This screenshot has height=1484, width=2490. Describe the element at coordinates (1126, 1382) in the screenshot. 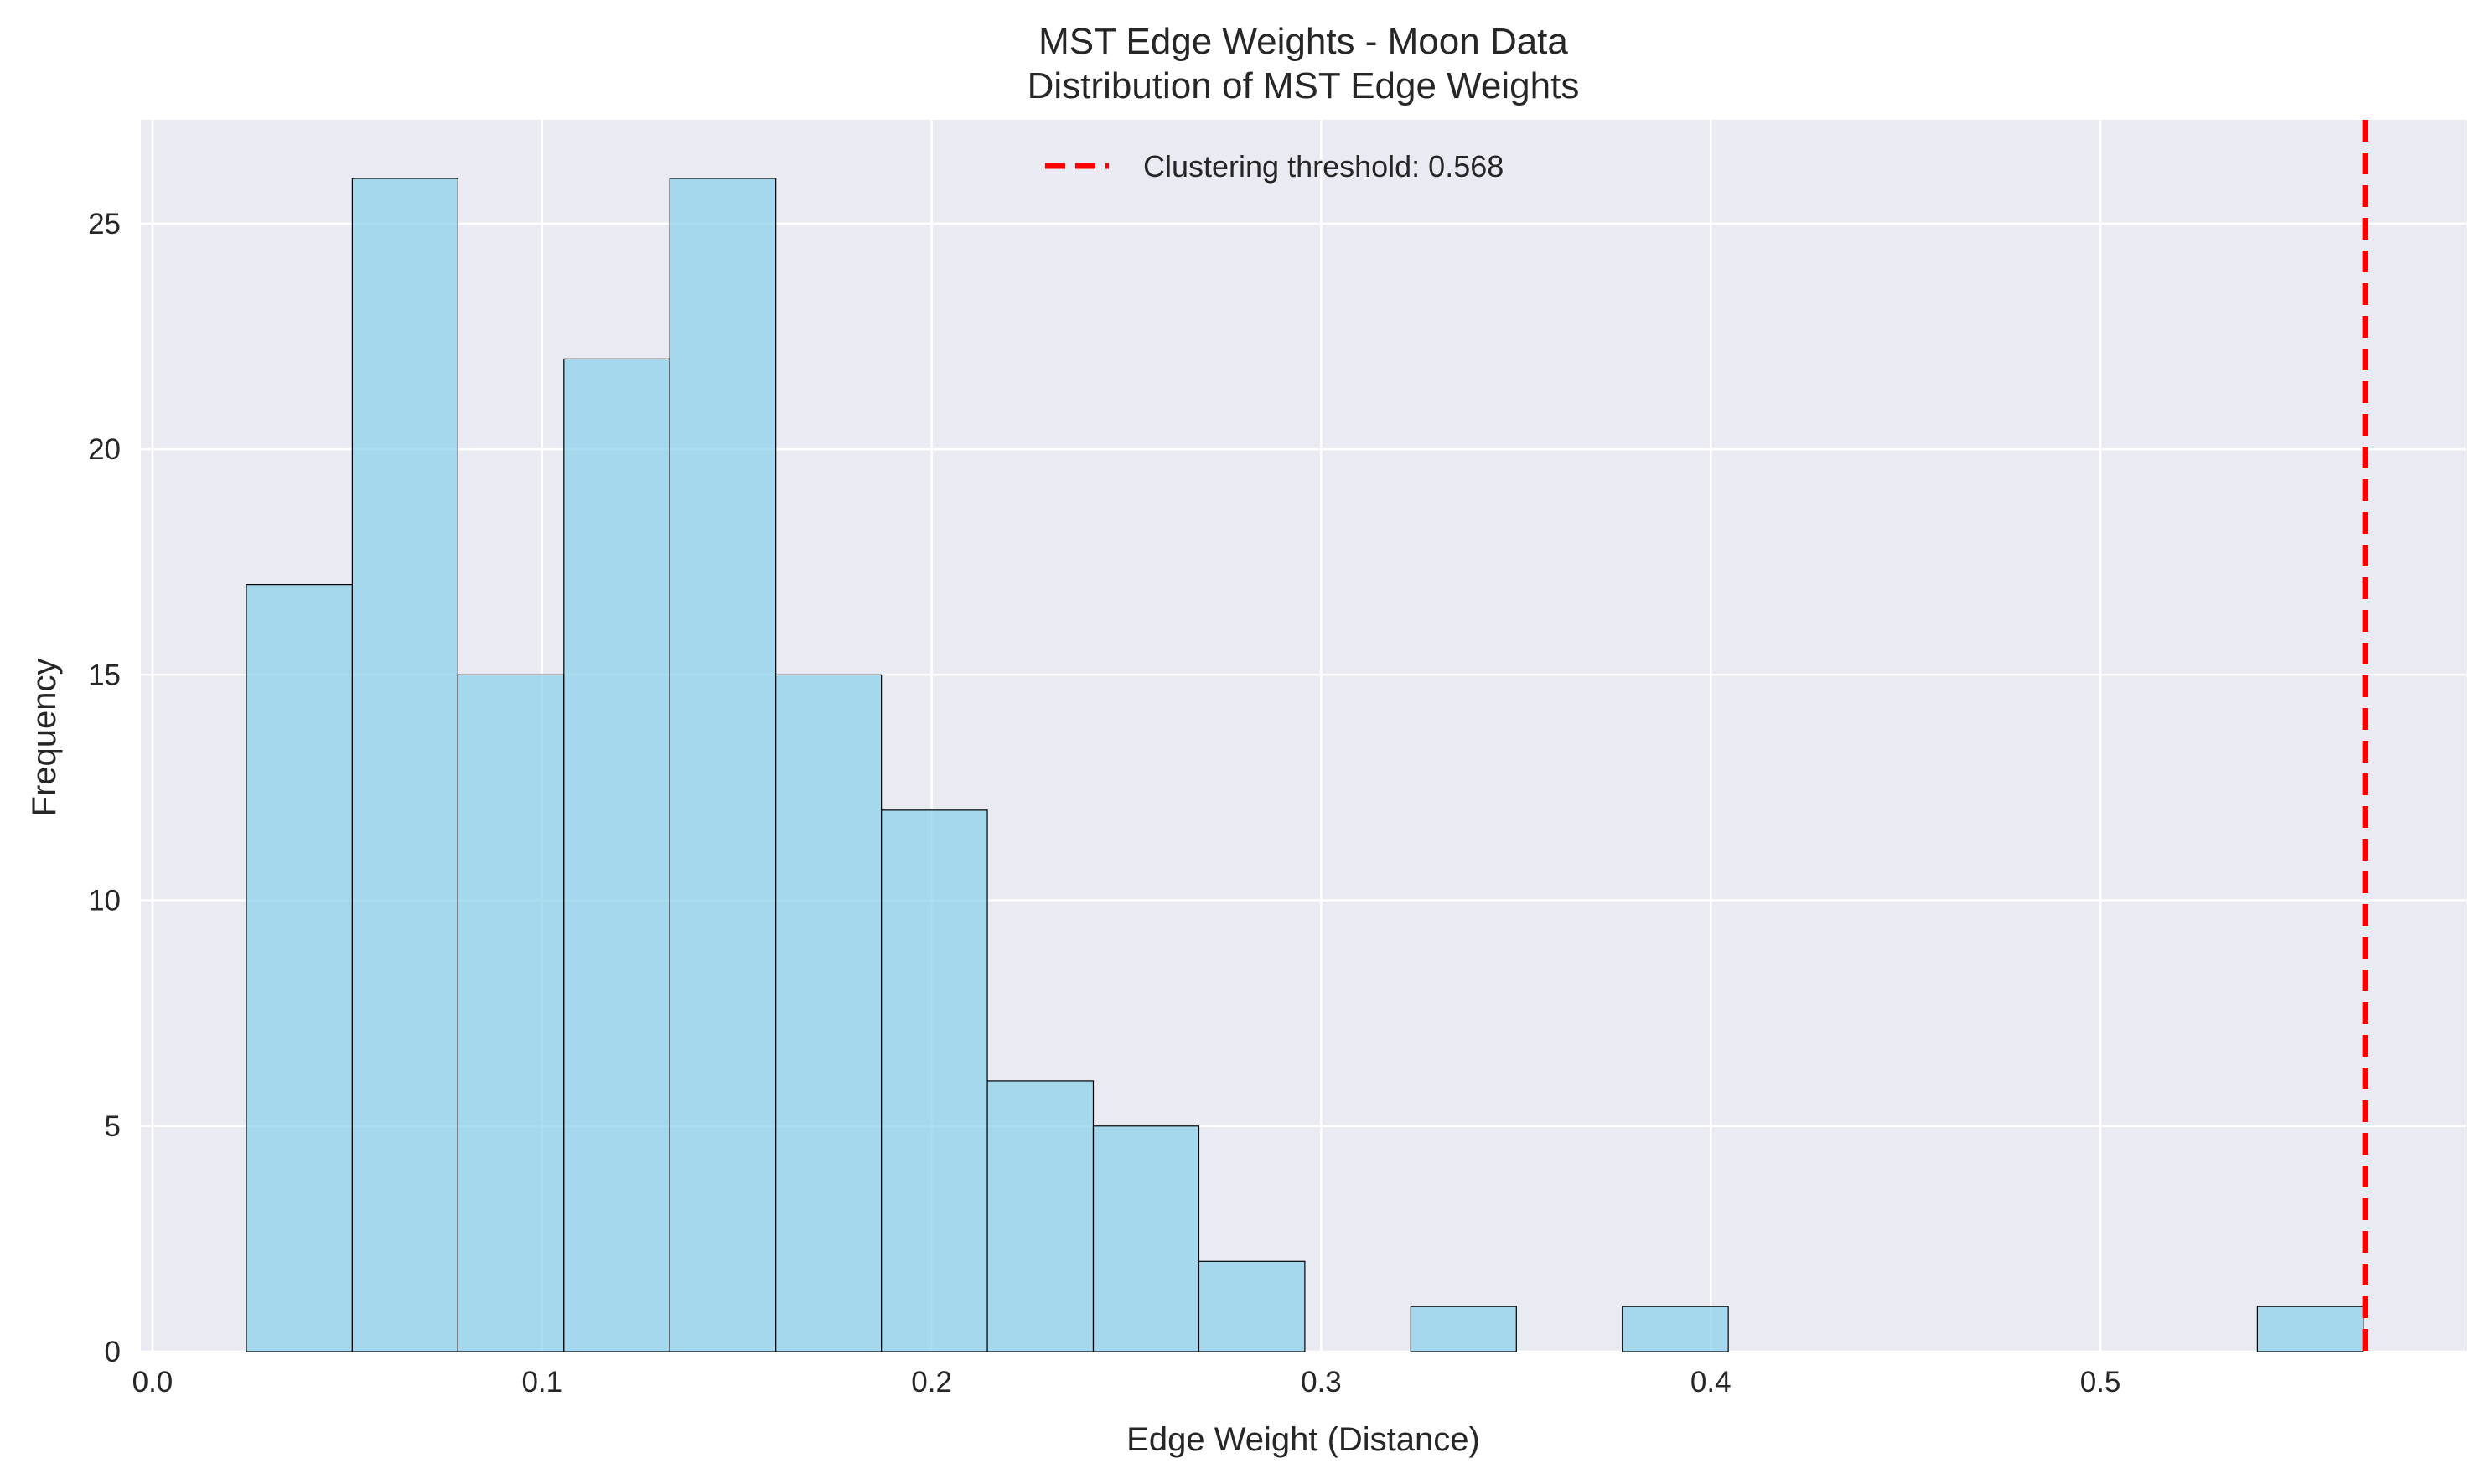

I see `x-axis-ticks: 0.0 0.1 0.2 0.3 0.4 0.5` at that location.